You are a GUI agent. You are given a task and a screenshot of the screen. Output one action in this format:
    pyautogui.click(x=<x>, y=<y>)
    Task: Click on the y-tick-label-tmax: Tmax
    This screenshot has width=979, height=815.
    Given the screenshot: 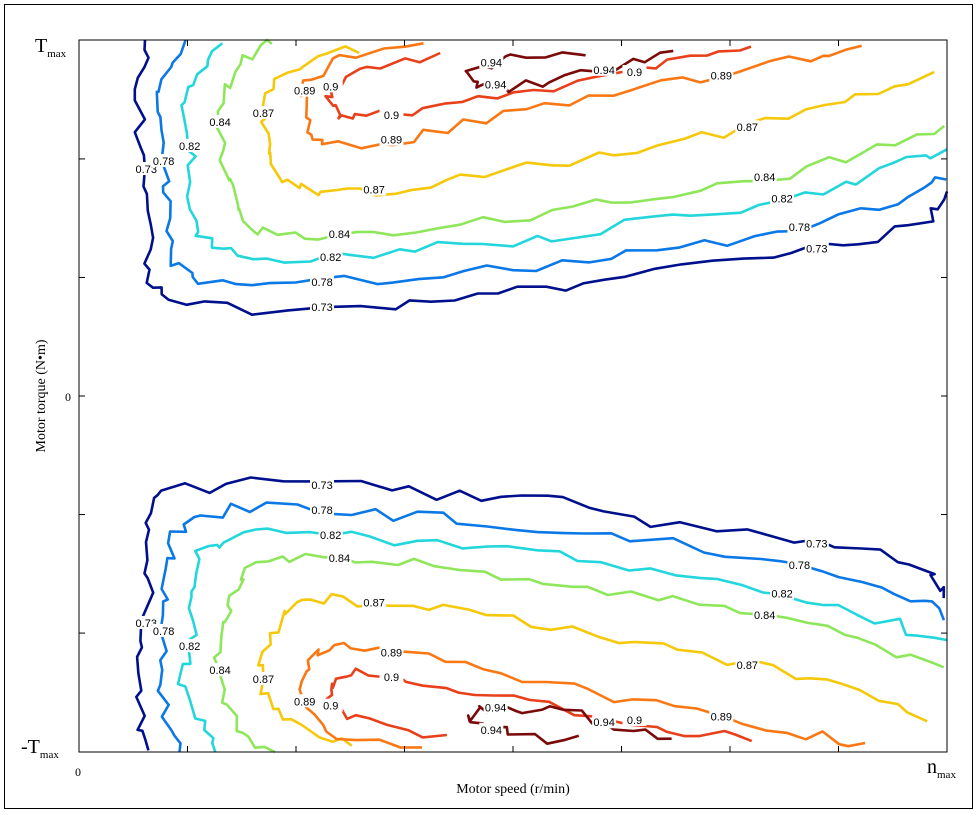 What is the action you would take?
    pyautogui.click(x=51, y=47)
    